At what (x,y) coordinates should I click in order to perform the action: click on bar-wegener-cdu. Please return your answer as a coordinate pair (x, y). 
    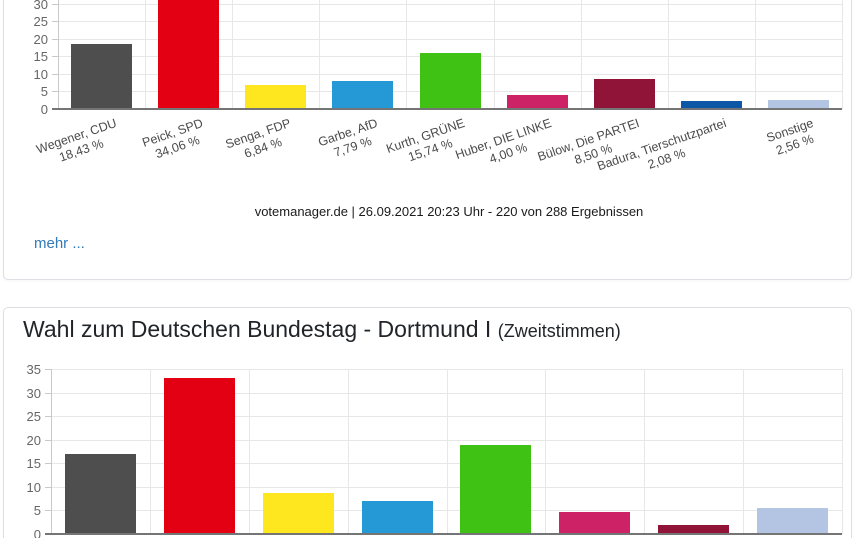
    Looking at the image, I should click on (102, 76).